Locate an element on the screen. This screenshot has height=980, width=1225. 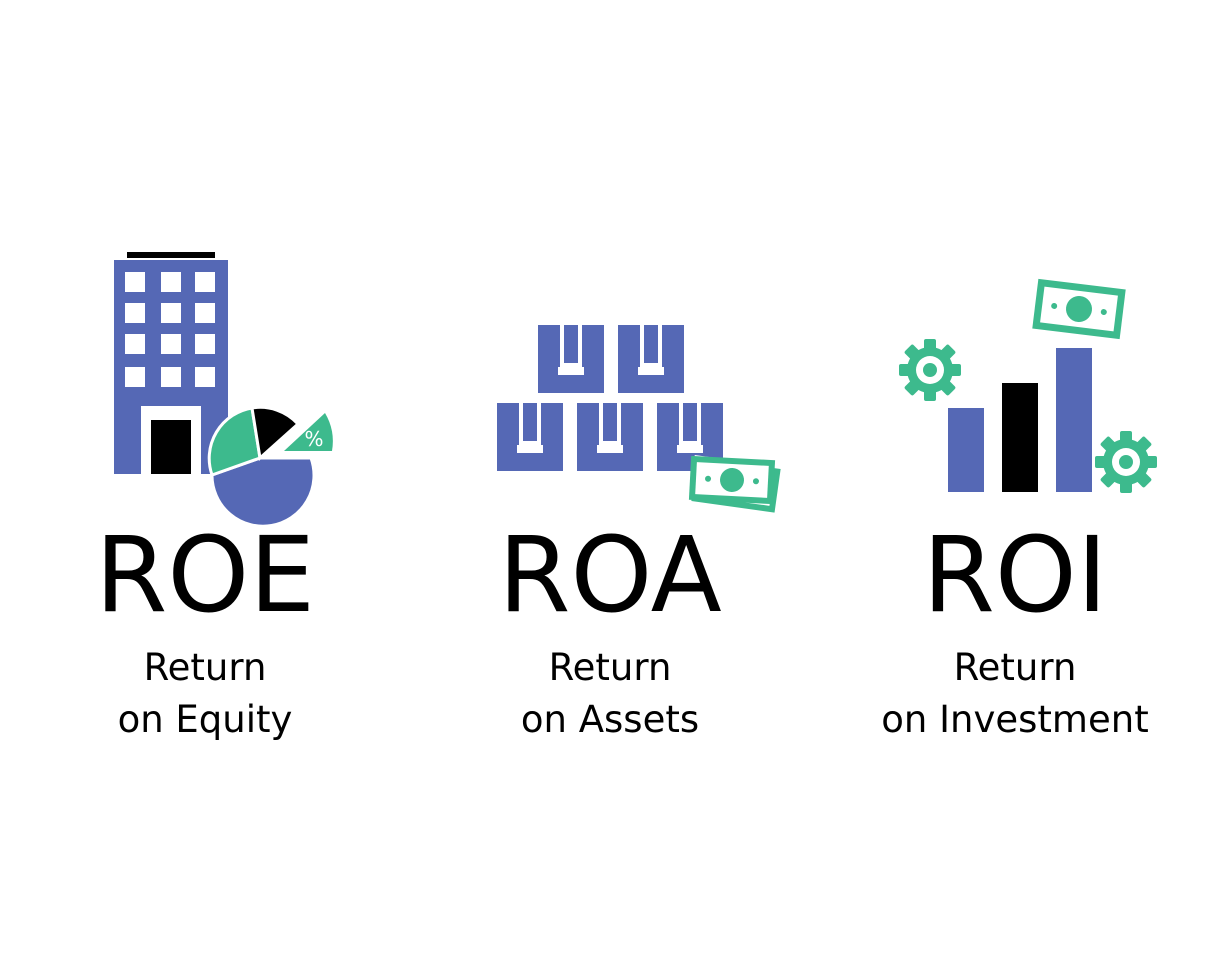
roe-description-line2: on Equity is located at coordinates (205, 719).